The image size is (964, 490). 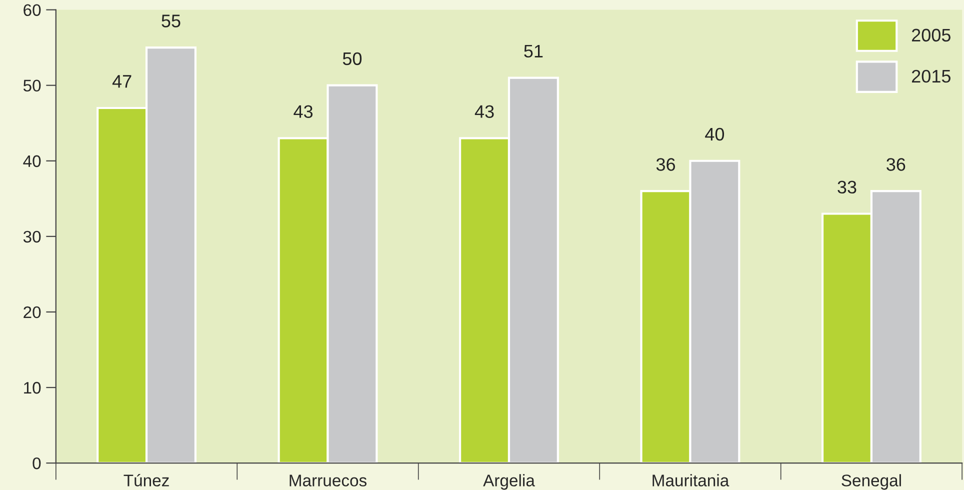 I want to click on y-tick-label: 20, so click(x=32, y=312).